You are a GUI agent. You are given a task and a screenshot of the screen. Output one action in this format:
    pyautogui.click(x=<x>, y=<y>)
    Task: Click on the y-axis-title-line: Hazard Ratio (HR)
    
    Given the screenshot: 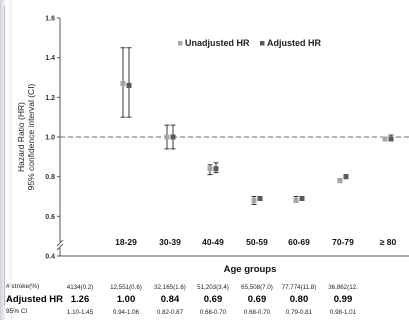 What is the action you would take?
    pyautogui.click(x=21, y=137)
    